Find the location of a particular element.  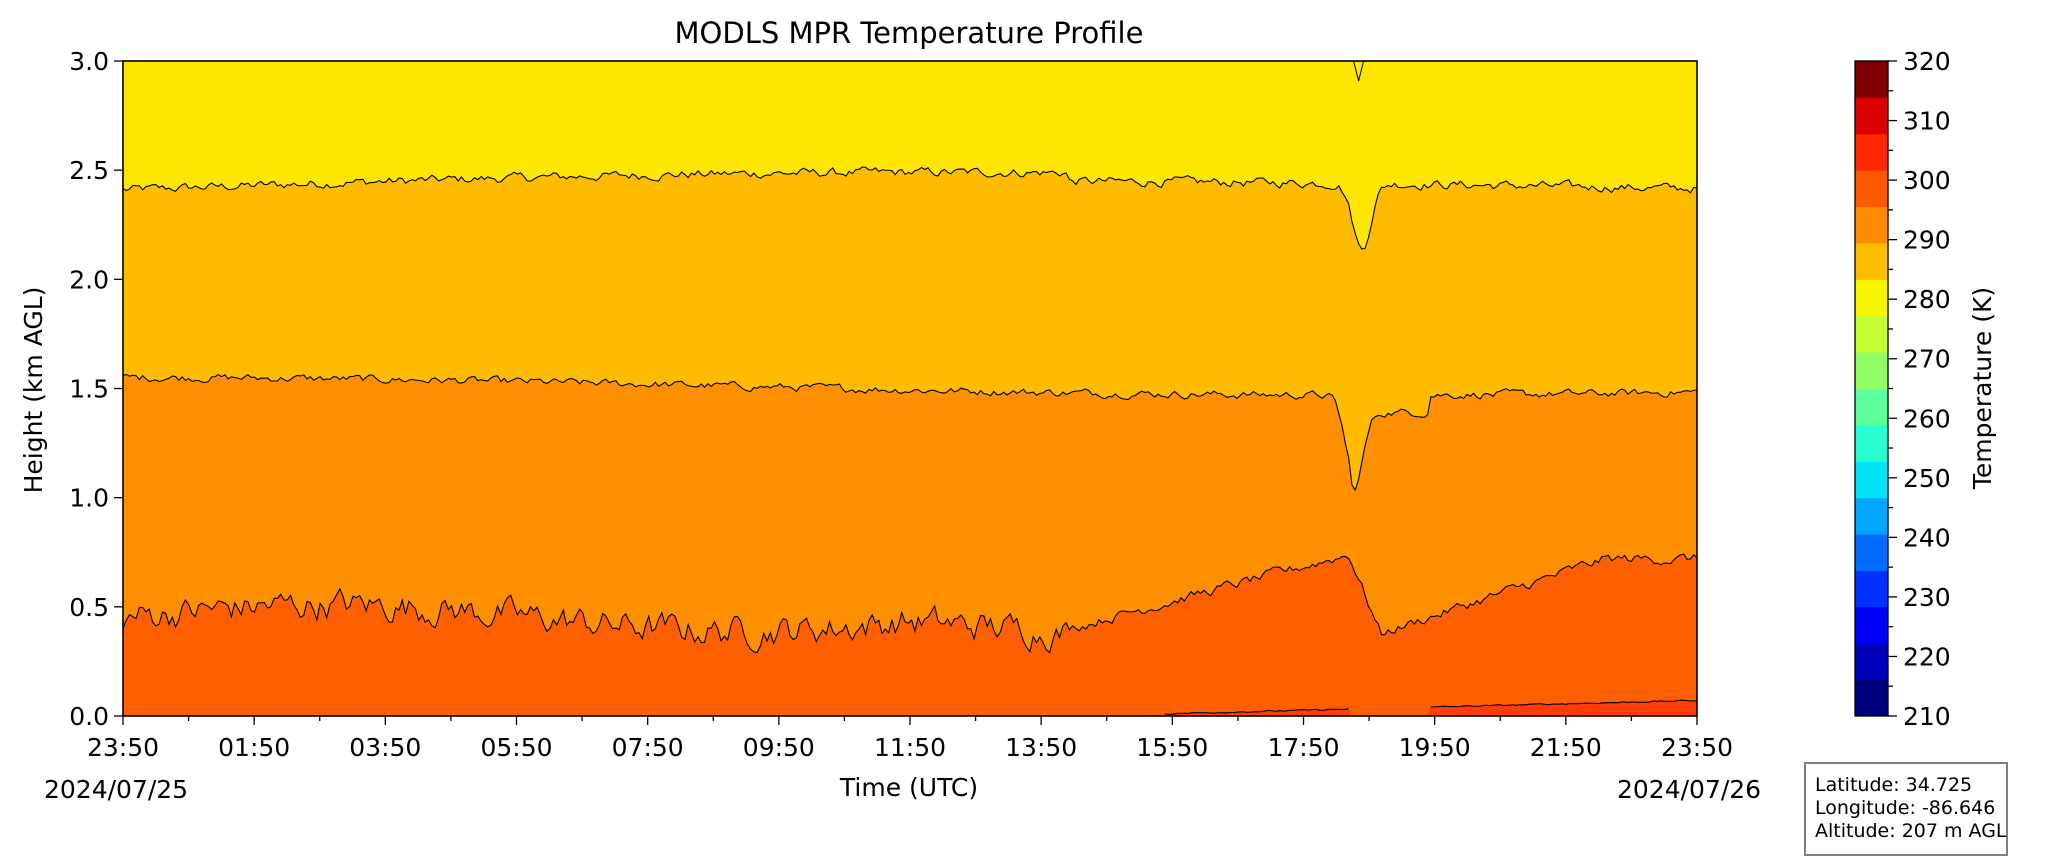

x-tick-label: 19:50 is located at coordinates (1435, 747).